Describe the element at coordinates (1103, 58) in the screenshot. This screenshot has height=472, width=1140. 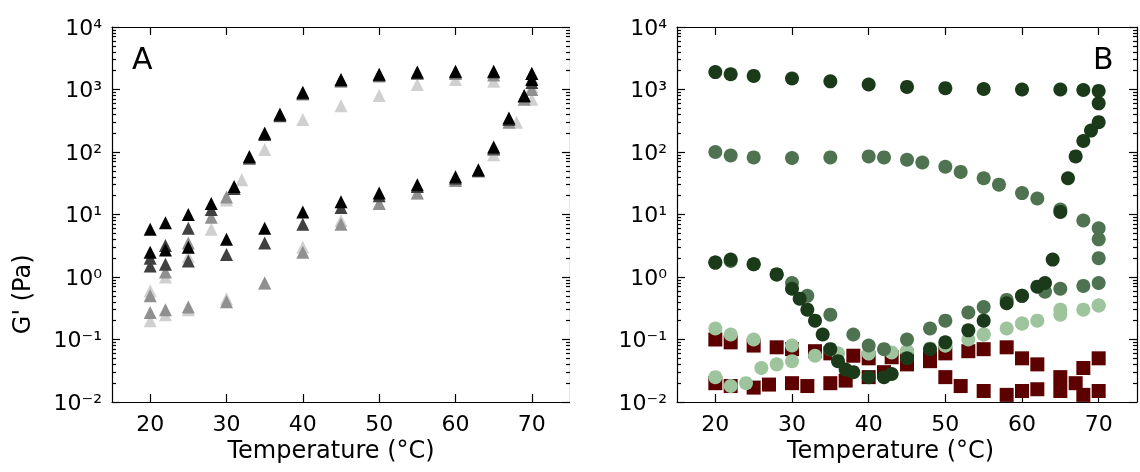
I see `annotation: B` at that location.